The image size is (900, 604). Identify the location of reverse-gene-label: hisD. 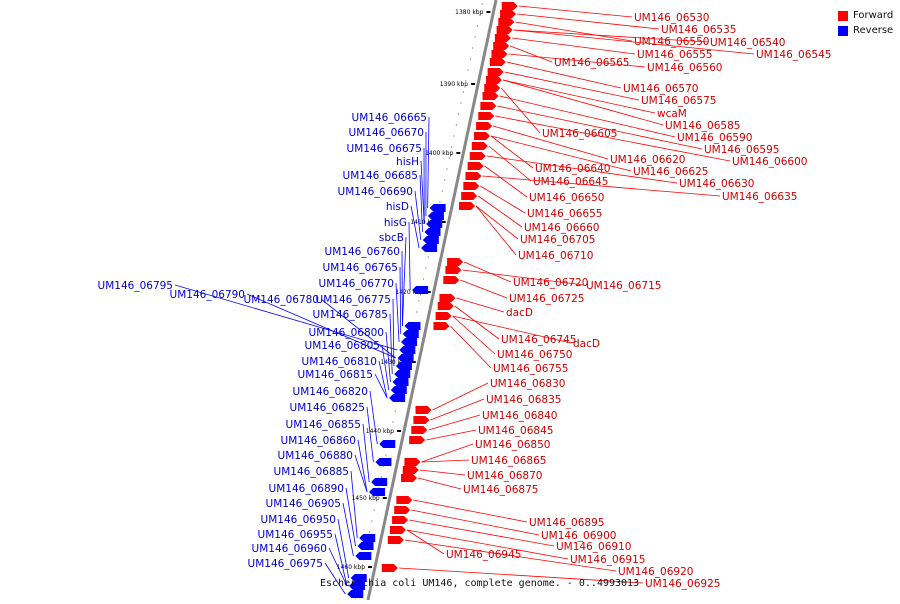
(397, 207).